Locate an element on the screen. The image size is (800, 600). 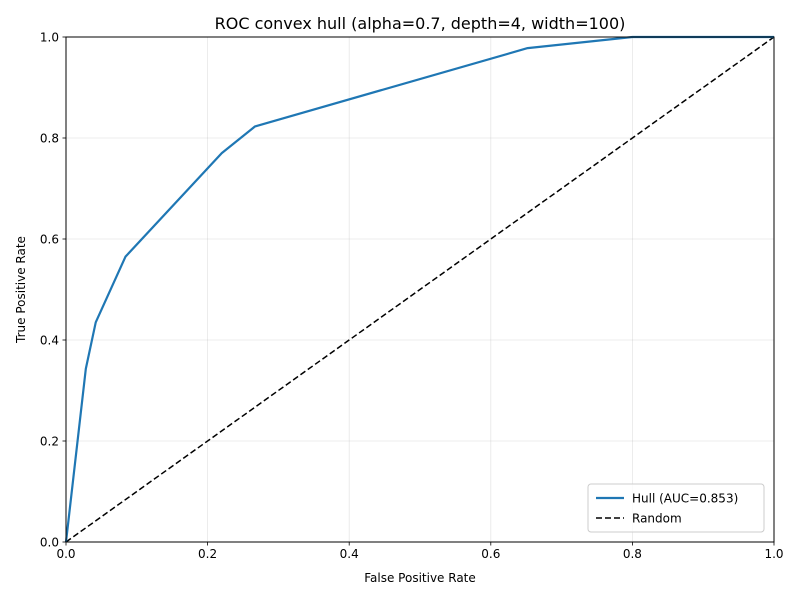
legend: Hull (AUC=0.853) Random is located at coordinates (676, 508).